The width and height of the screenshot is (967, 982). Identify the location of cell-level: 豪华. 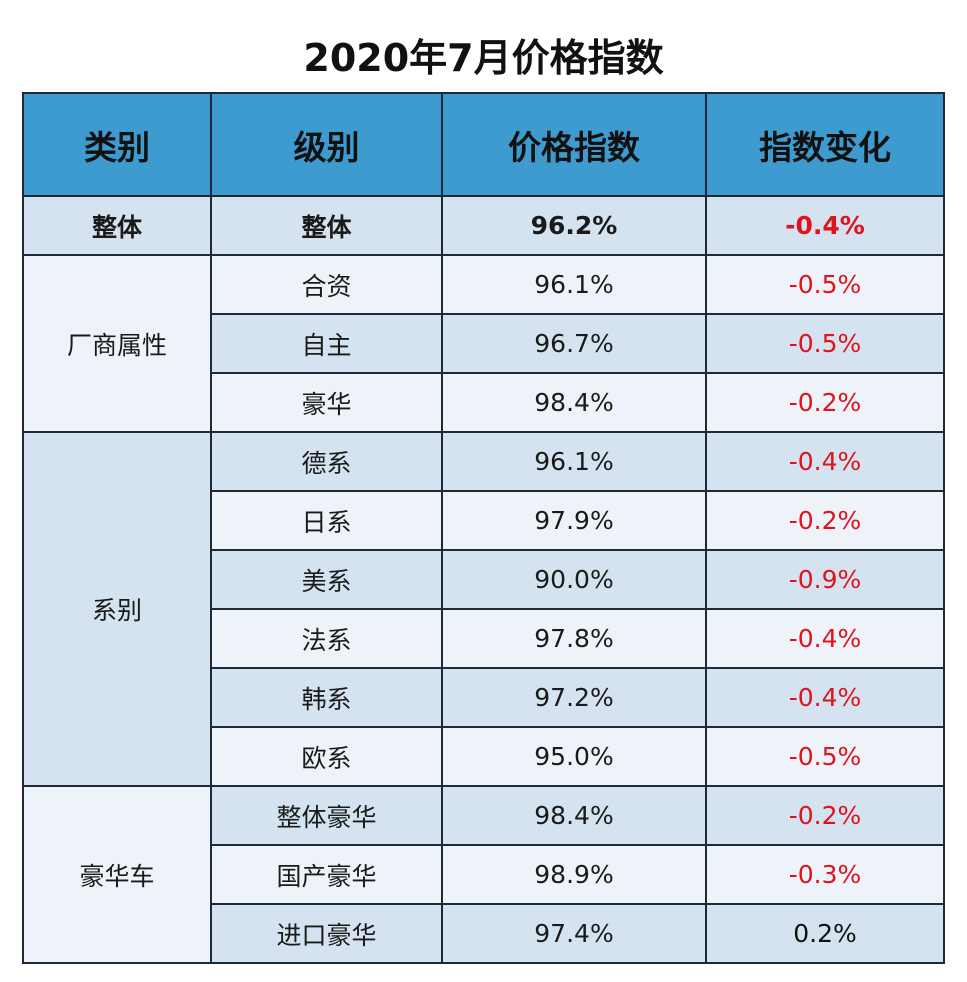
(326, 402).